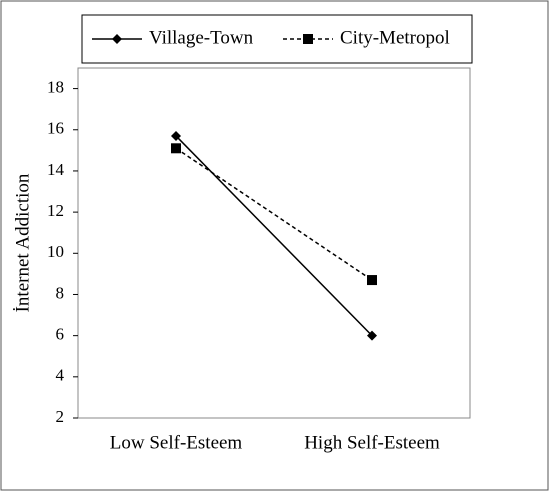 The width and height of the screenshot is (550, 492). Describe the element at coordinates (395, 37) in the screenshot. I see `legend-label: City-Metropol` at that location.